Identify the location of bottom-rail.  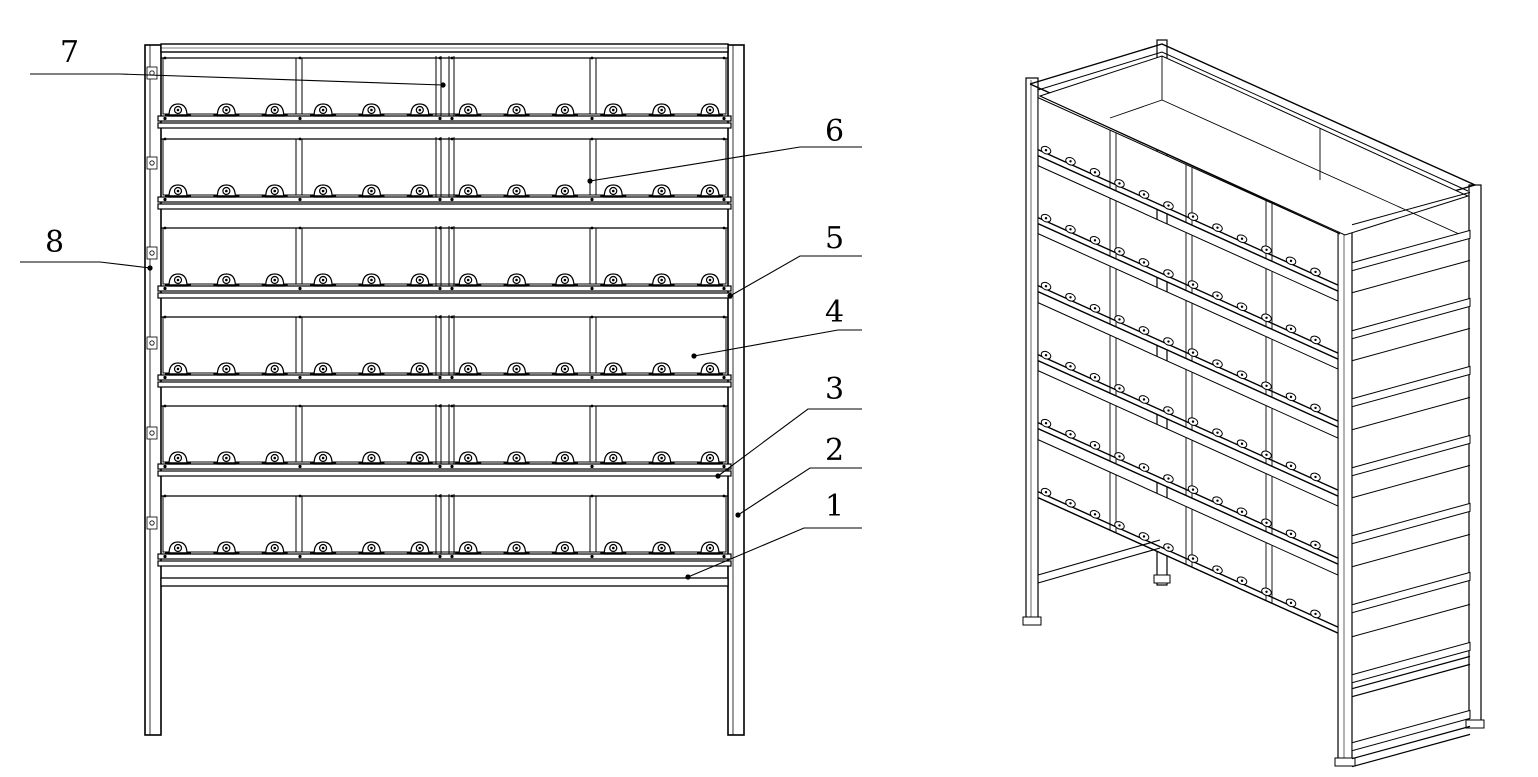
(444, 582).